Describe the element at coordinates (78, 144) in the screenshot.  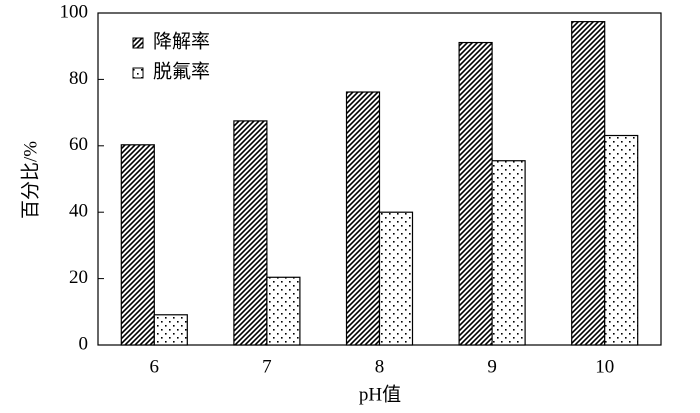
I see `y-tick-label: 60` at that location.